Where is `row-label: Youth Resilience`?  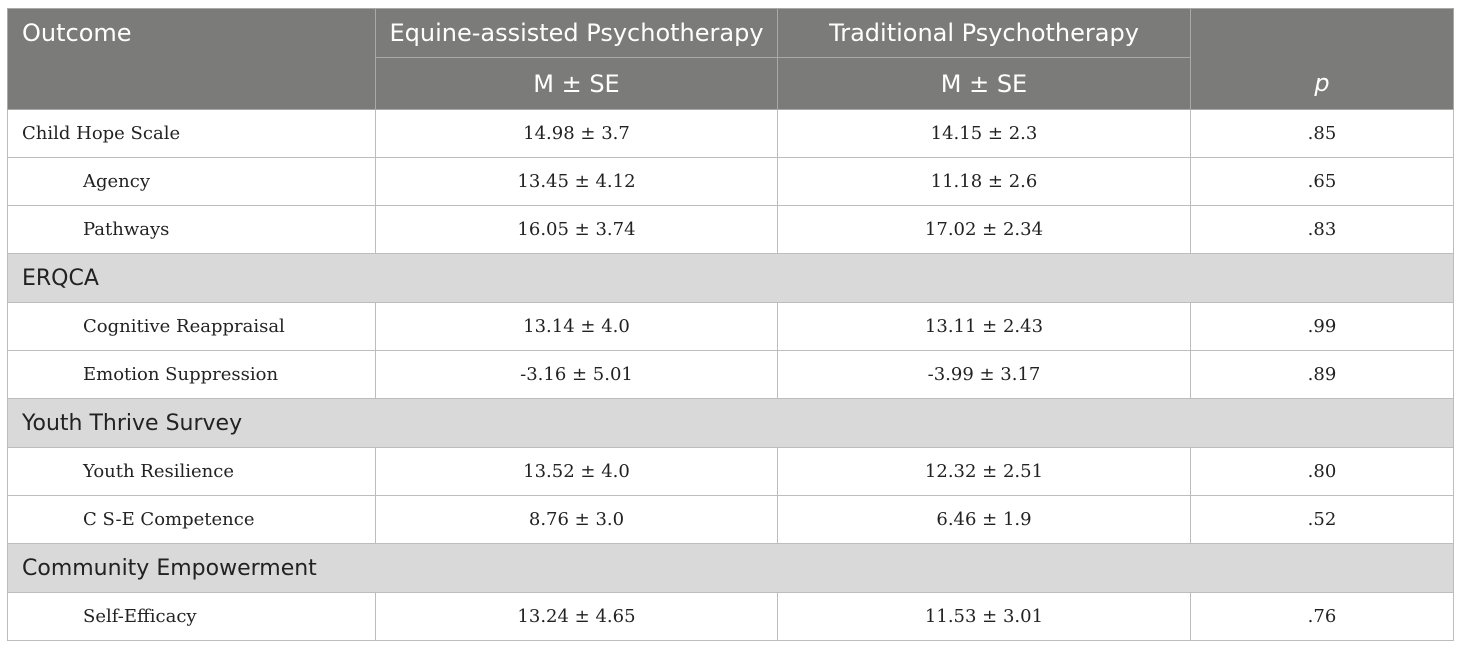
row-label: Youth Resilience is located at coordinates (191, 471).